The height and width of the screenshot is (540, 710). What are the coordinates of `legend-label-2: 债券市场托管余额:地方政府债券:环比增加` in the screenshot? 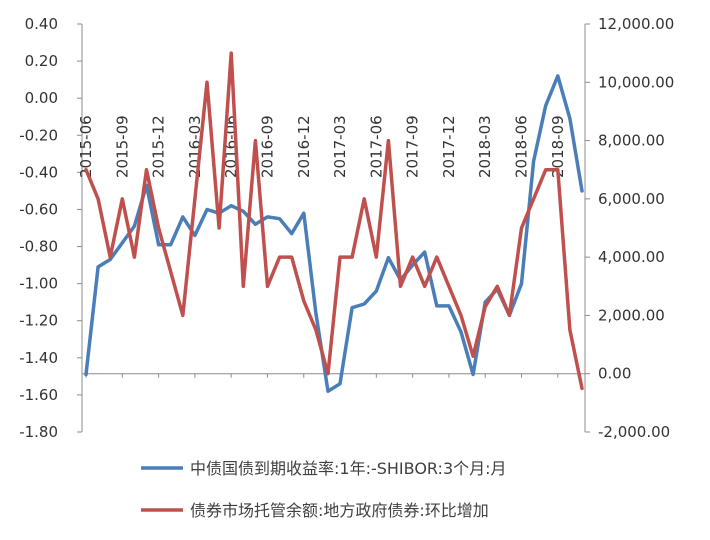 It's located at (339, 510).